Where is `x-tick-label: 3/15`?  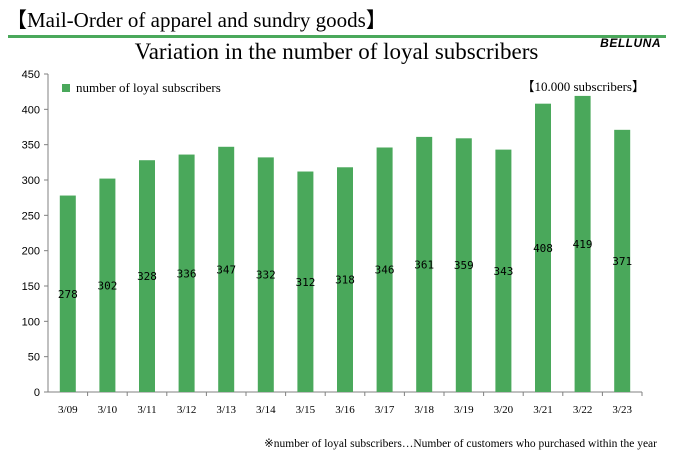 x-tick-label: 3/15 is located at coordinates (306, 410).